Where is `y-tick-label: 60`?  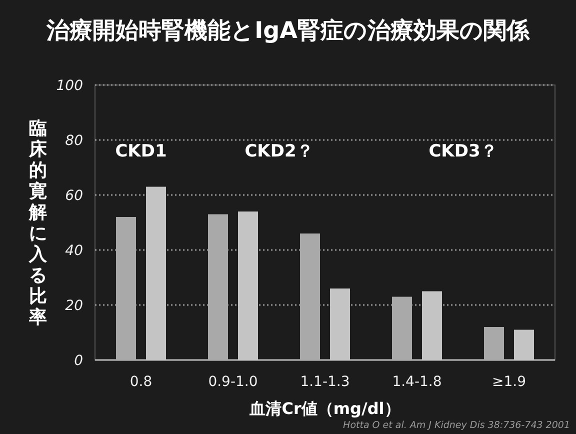 y-tick-label: 60 is located at coordinates (74, 196).